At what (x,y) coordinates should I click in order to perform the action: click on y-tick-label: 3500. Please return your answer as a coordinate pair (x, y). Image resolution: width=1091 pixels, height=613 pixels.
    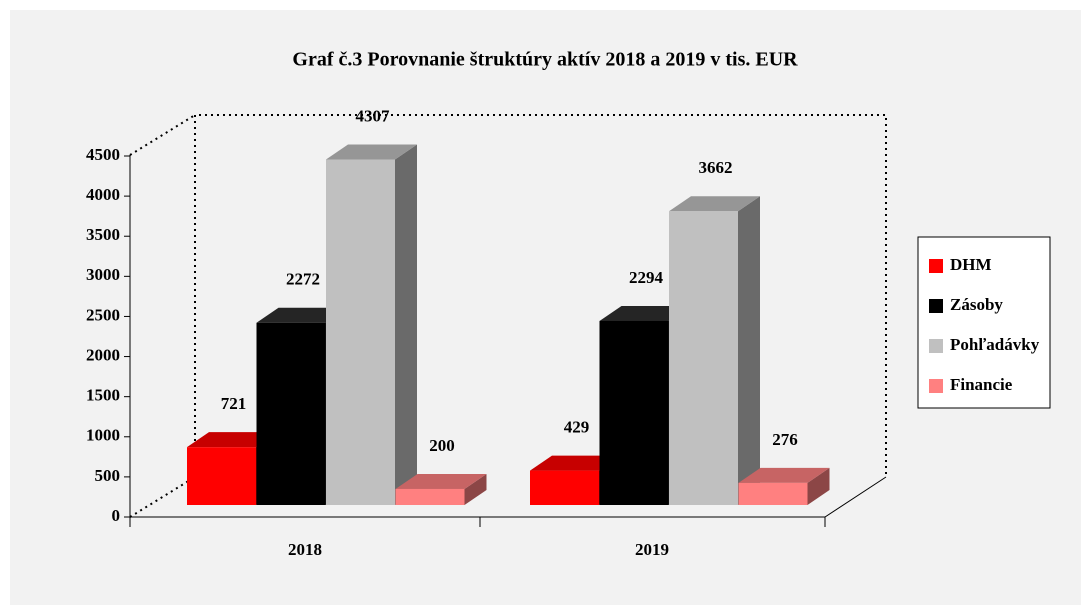
    Looking at the image, I should click on (103, 234).